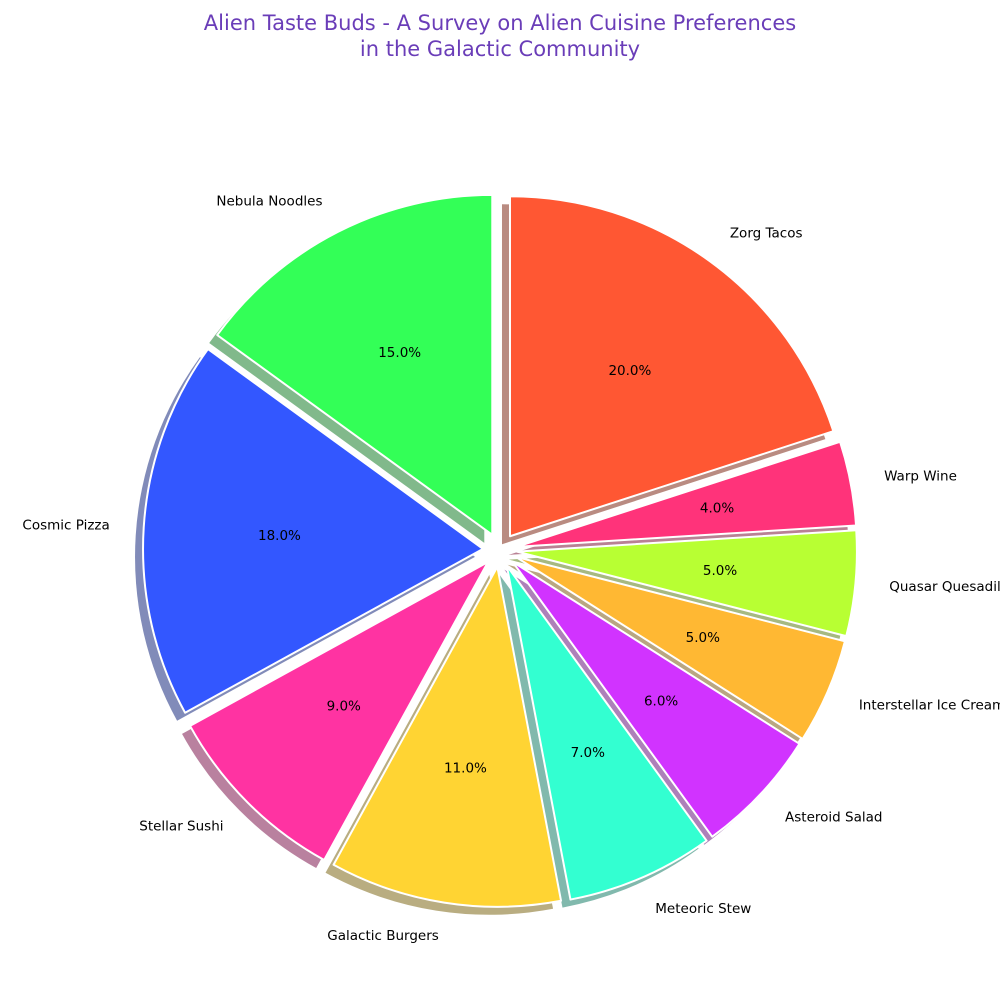  I want to click on slice-interstellar-ice-cream, so click(680, 647).